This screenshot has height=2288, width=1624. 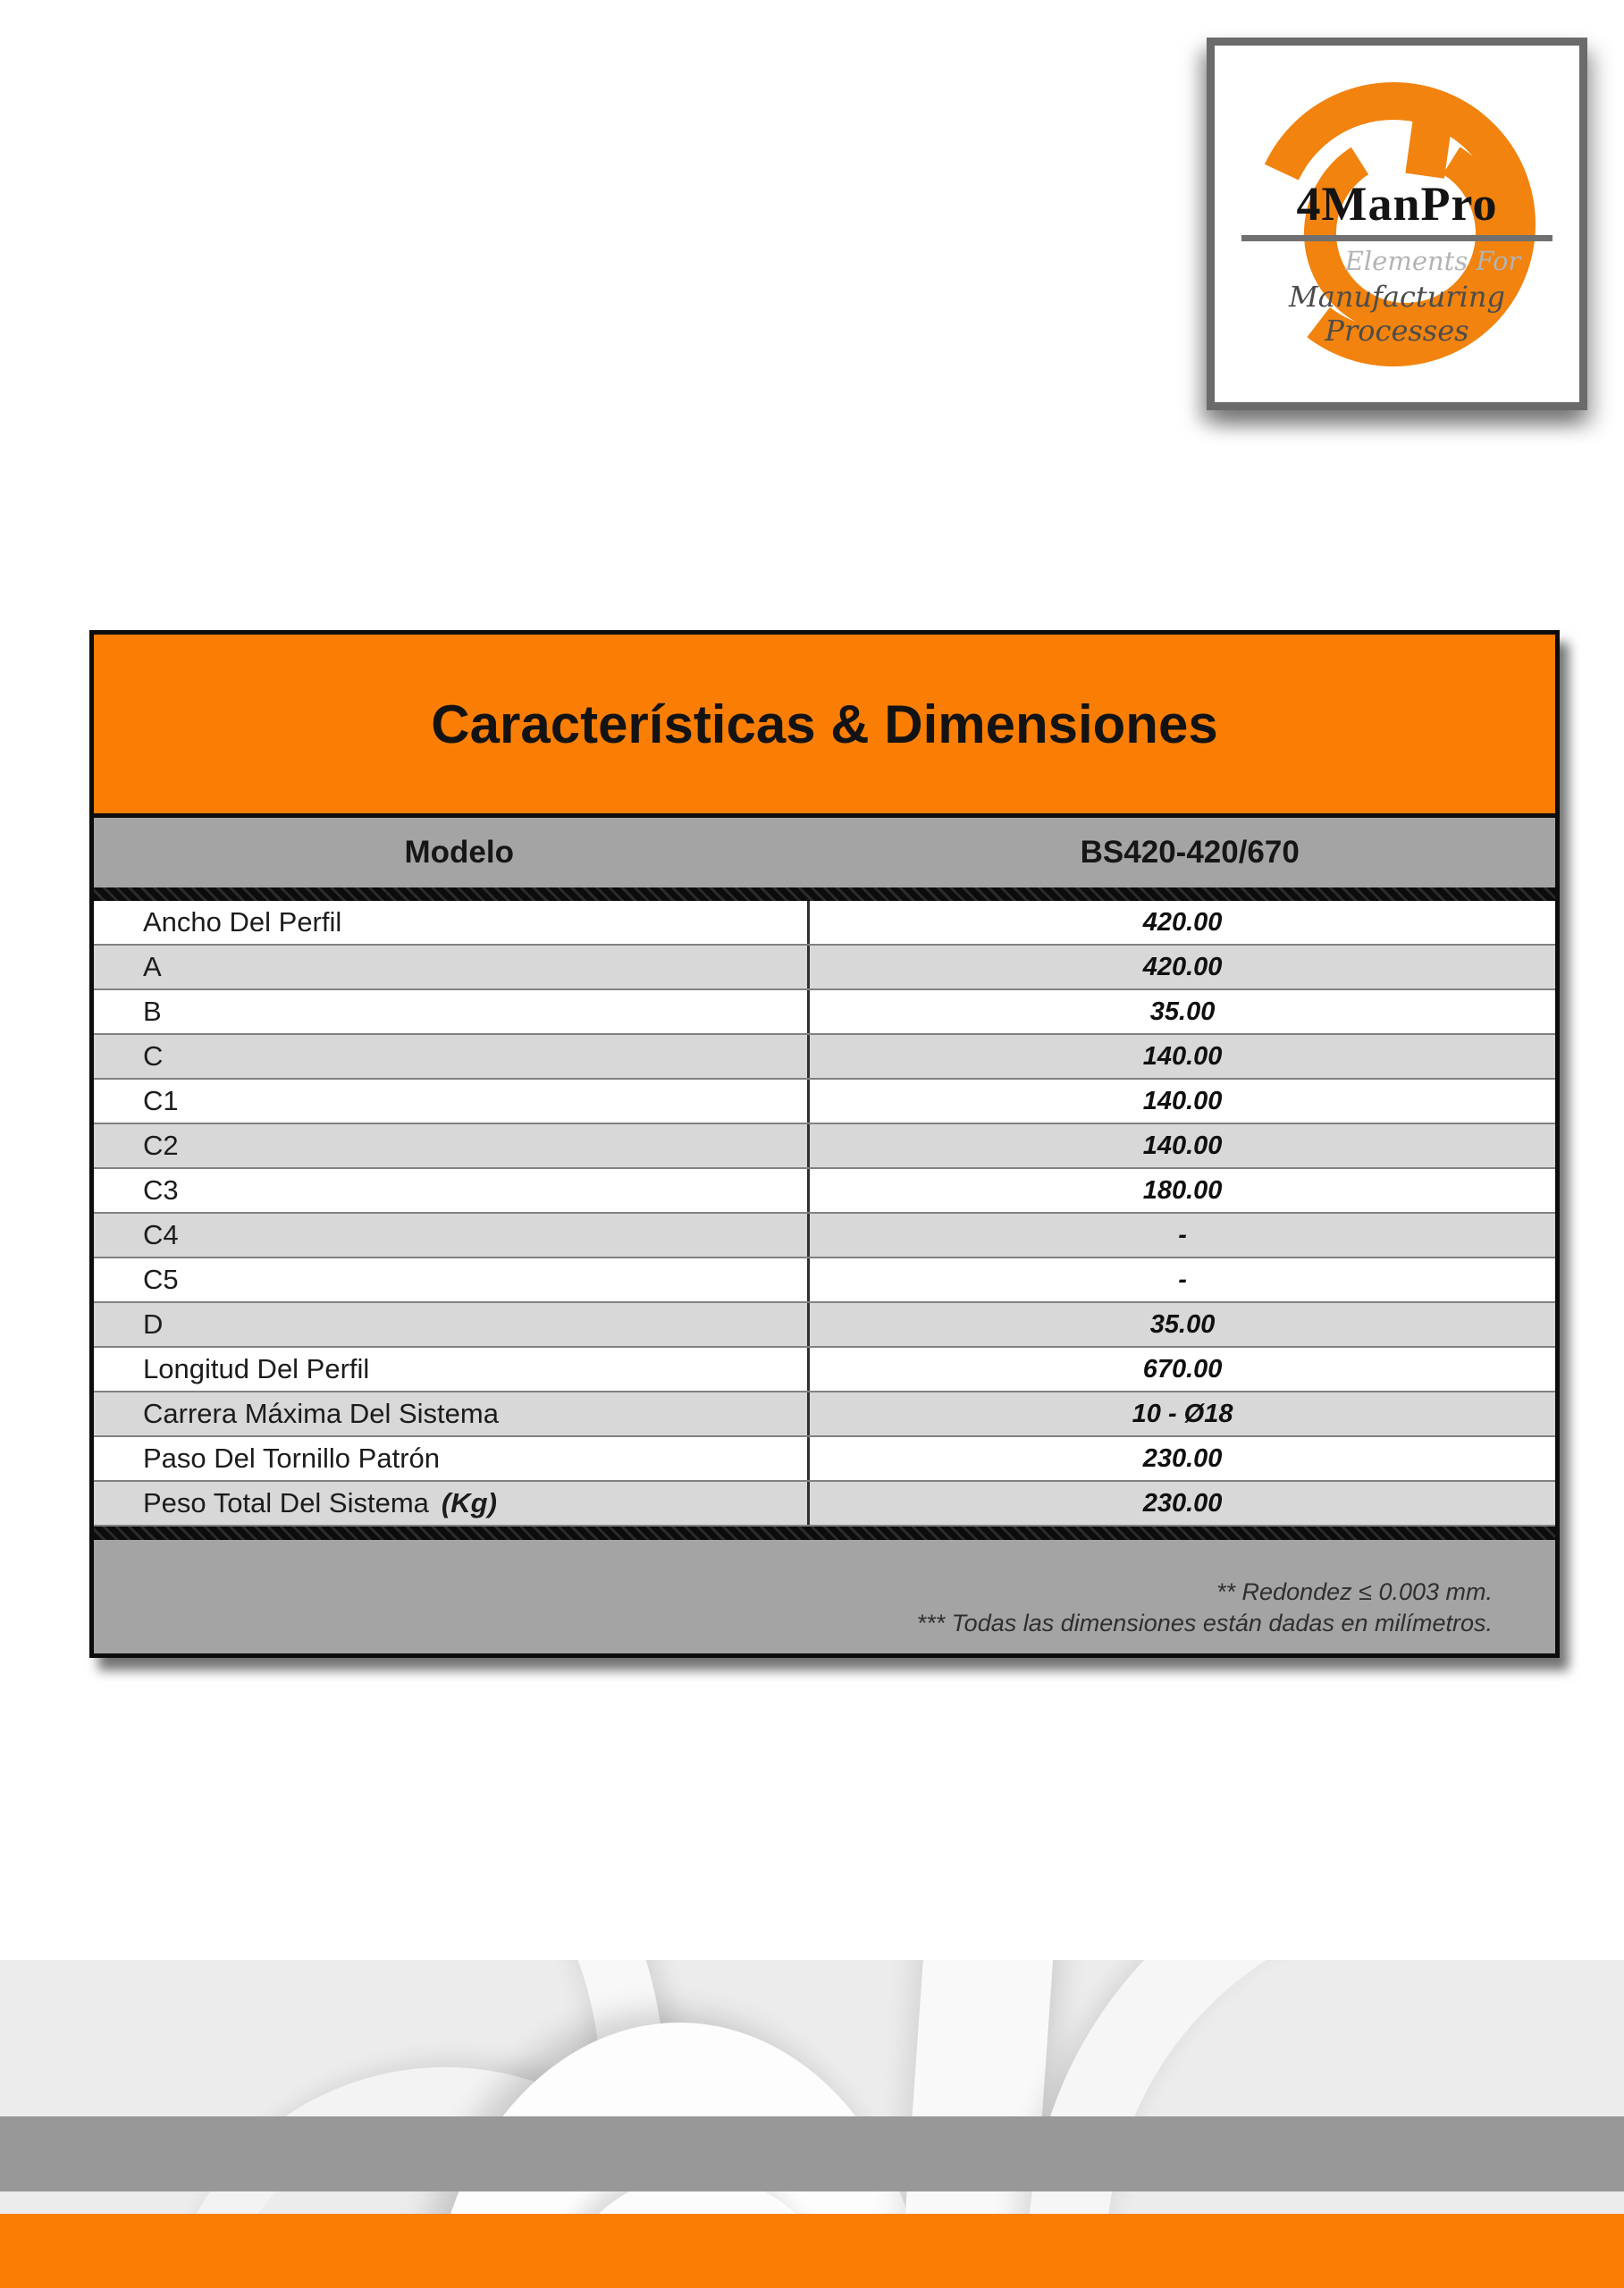 What do you see at coordinates (825, 924) in the screenshot?
I see `table-row: Ancho Del Perfil 420.00` at bounding box center [825, 924].